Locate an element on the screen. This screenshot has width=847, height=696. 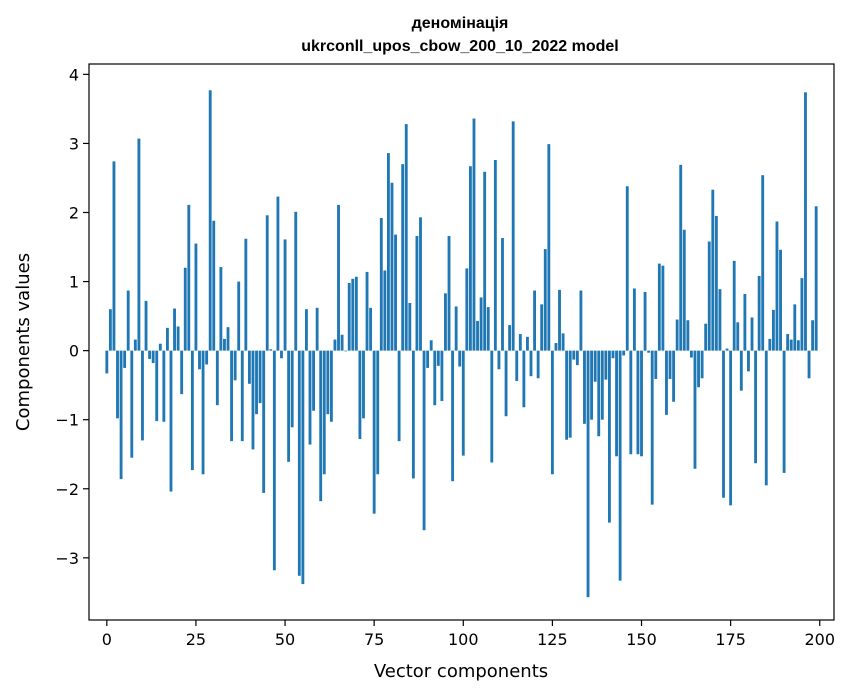
x-tick-label: 200 is located at coordinates (819, 639).